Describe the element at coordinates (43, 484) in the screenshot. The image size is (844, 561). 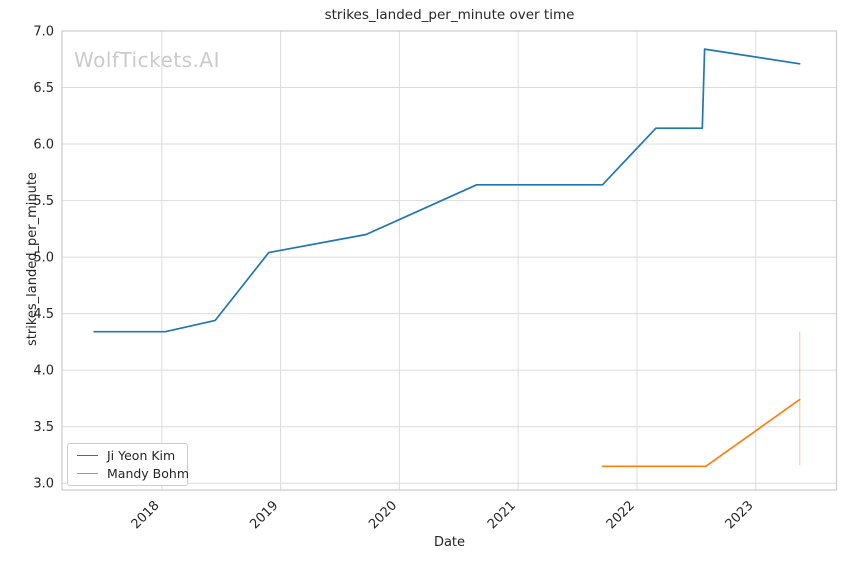
I see `y-tick-label: 3.0` at that location.